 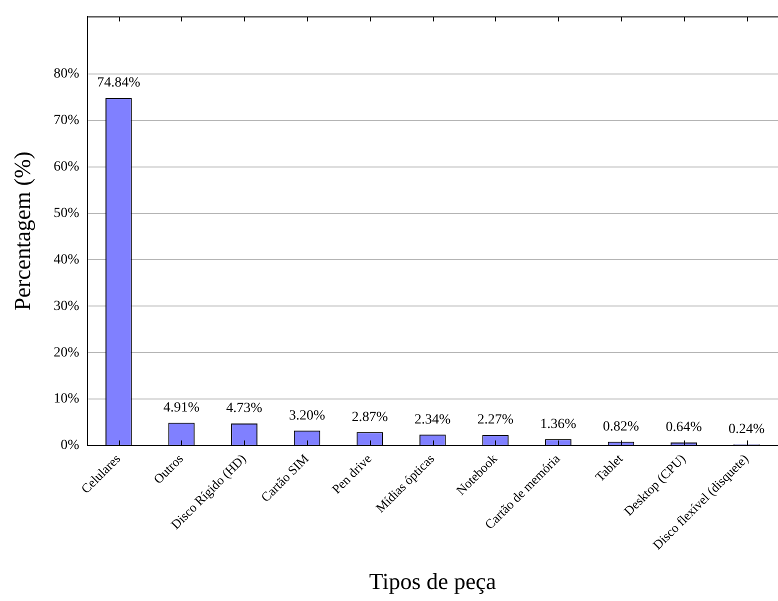 What do you see at coordinates (67, 260) in the screenshot?
I see `y-tick-label: 40%` at bounding box center [67, 260].